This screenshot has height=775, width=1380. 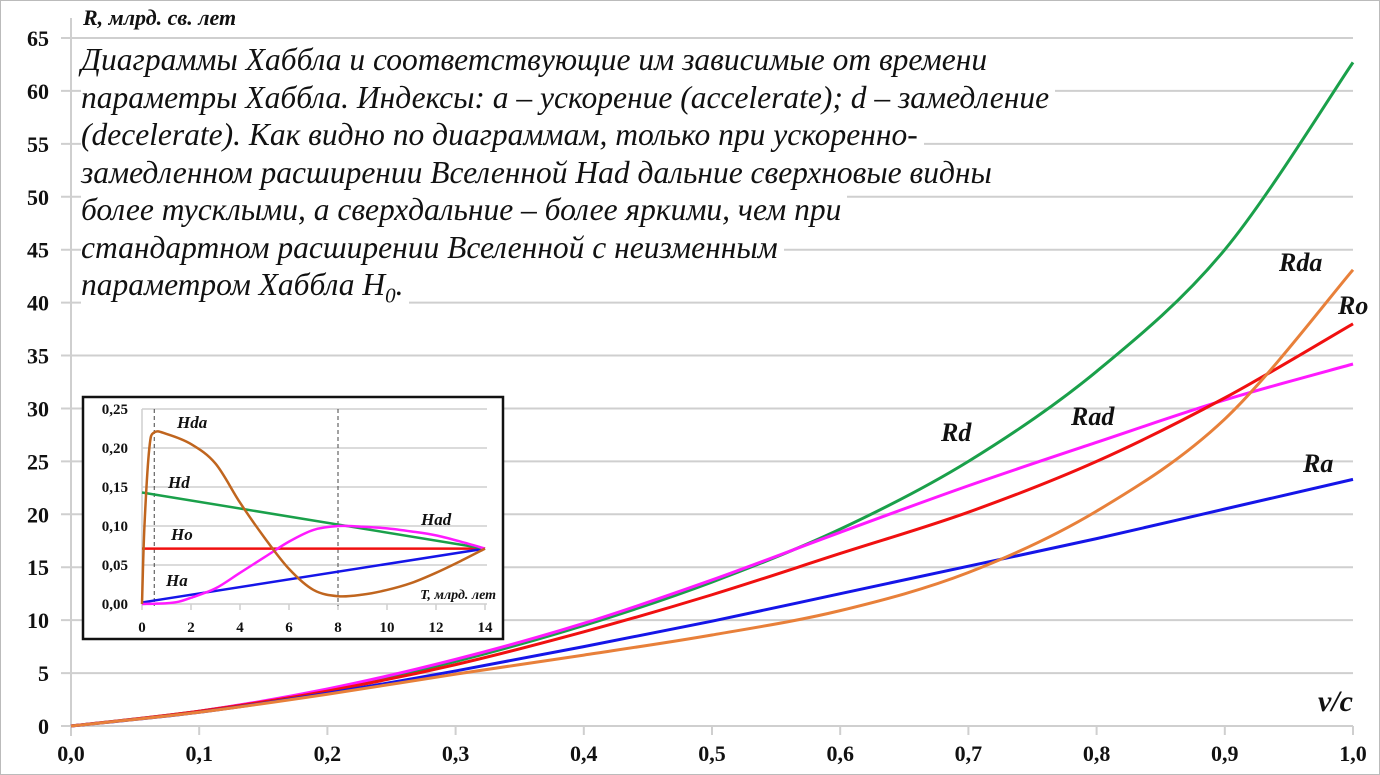 What do you see at coordinates (969, 753) in the screenshot?
I see `x-tick-label: 0,7` at bounding box center [969, 753].